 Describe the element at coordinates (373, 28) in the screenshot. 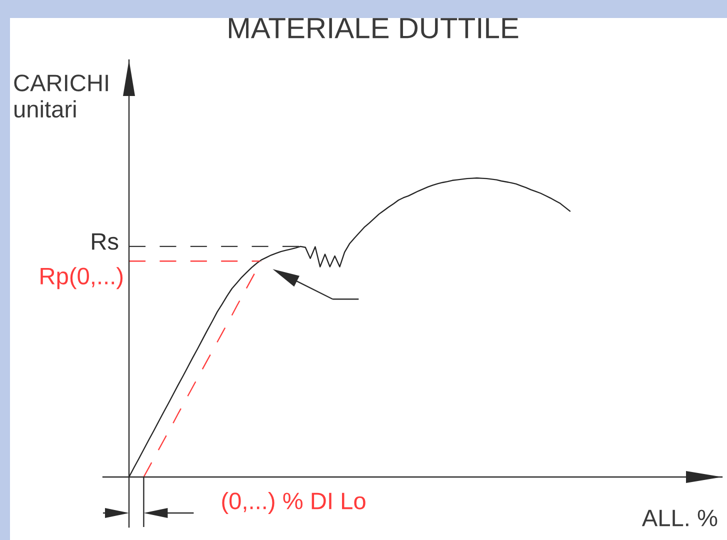

I see `chart-title: MATERIALE DUTTILE` at that location.